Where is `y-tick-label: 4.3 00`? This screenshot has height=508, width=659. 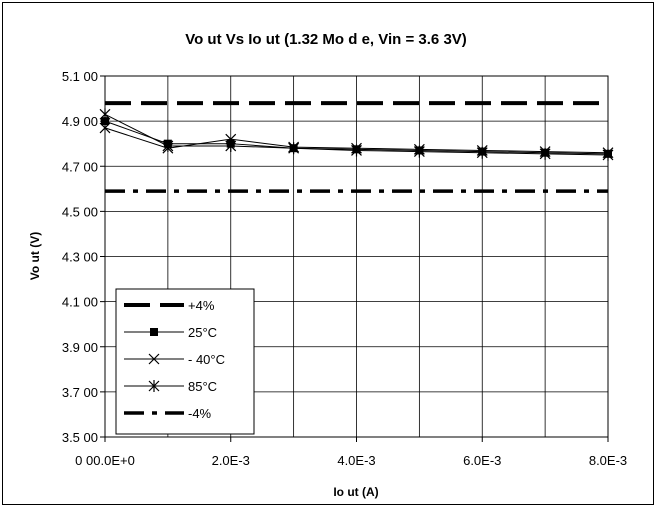 y-tick-label: 4.3 00 is located at coordinates (80, 257).